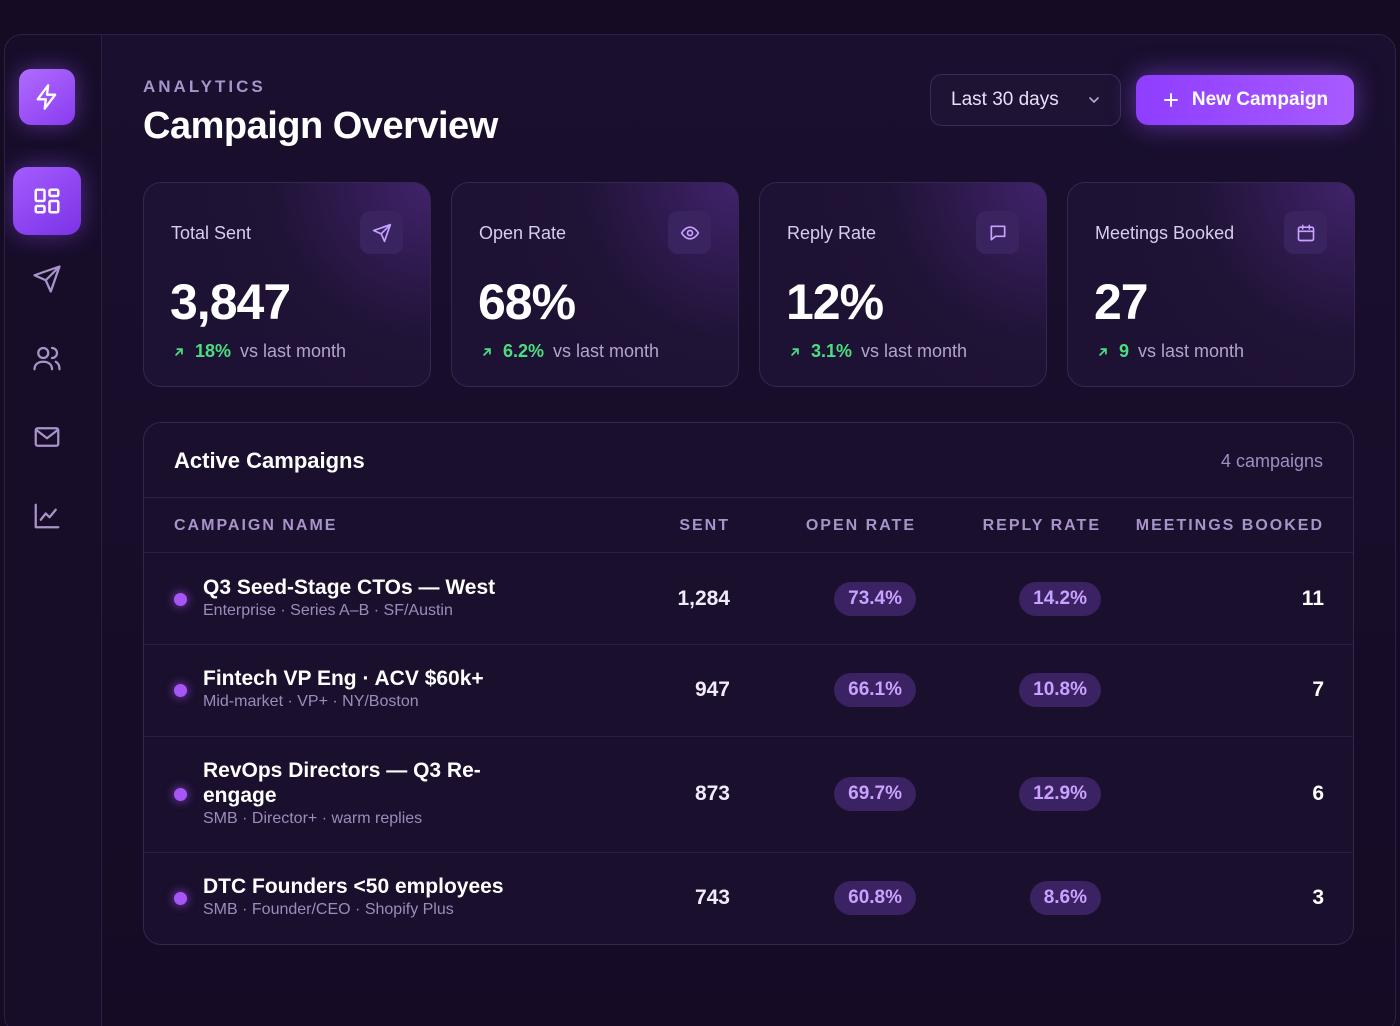 The width and height of the screenshot is (1400, 1026). Describe the element at coordinates (875, 794) in the screenshot. I see `open-rate-badge: 69.7%` at that location.